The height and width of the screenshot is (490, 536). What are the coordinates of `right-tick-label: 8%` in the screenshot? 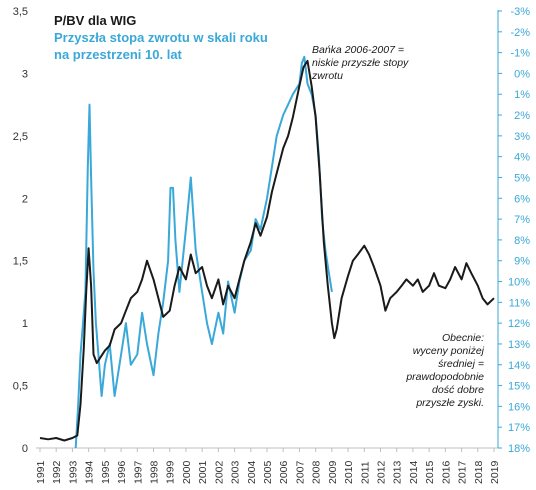 It's located at (522, 241).